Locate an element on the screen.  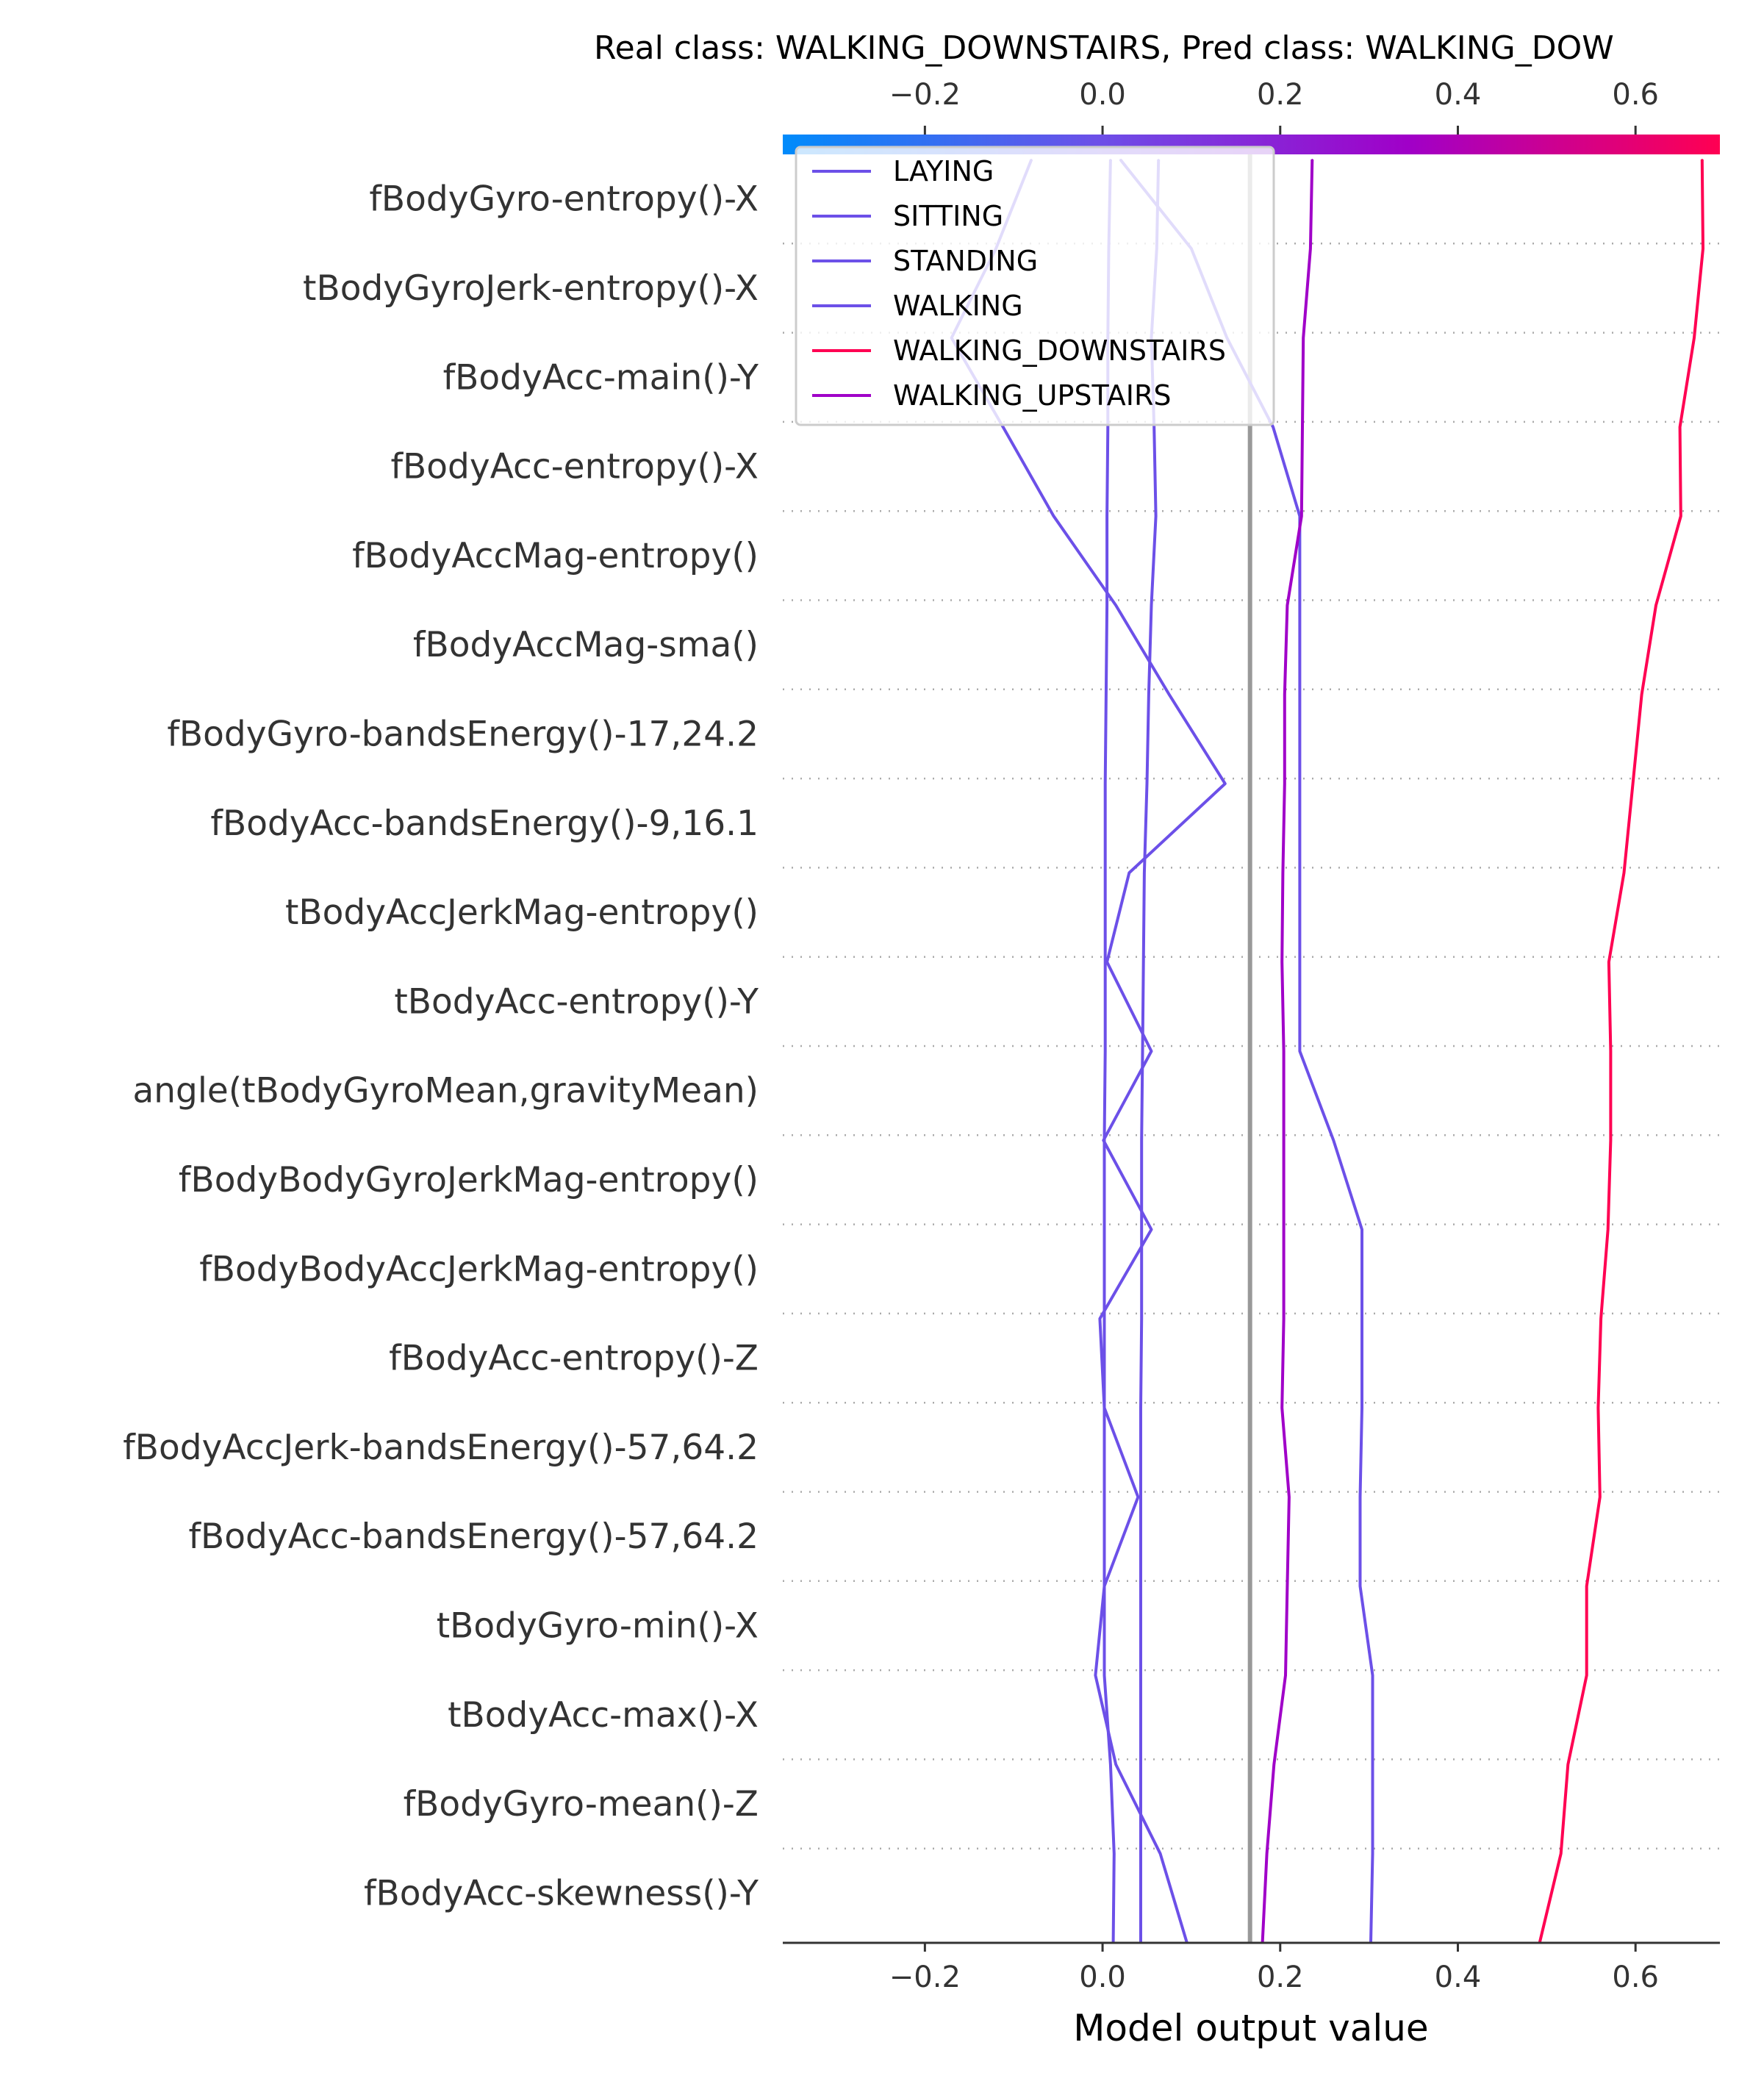
legend-label: WALKING_DOWNSTAIRS is located at coordinates (1059, 350).